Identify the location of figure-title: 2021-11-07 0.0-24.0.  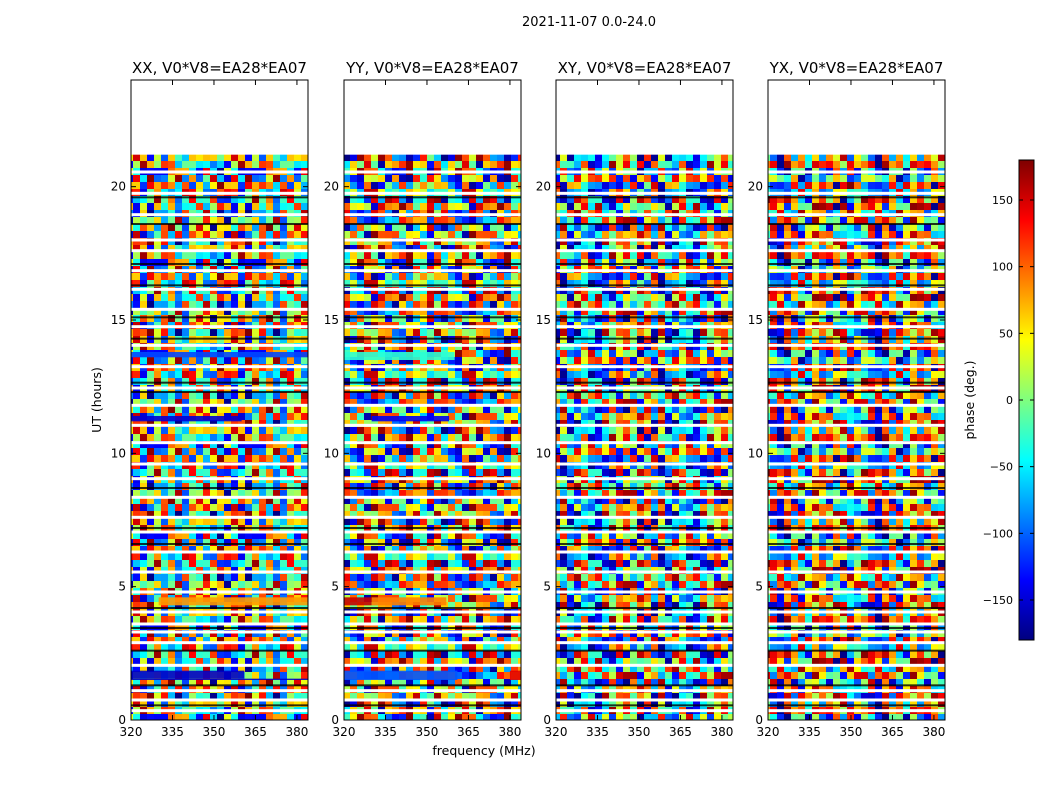
(589, 22).